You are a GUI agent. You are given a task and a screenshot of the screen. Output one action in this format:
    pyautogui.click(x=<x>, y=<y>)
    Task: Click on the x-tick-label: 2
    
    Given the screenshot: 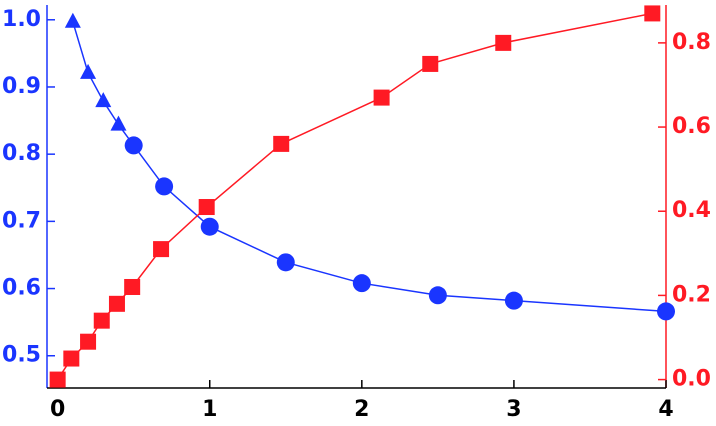 What is the action you would take?
    pyautogui.click(x=361, y=409)
    